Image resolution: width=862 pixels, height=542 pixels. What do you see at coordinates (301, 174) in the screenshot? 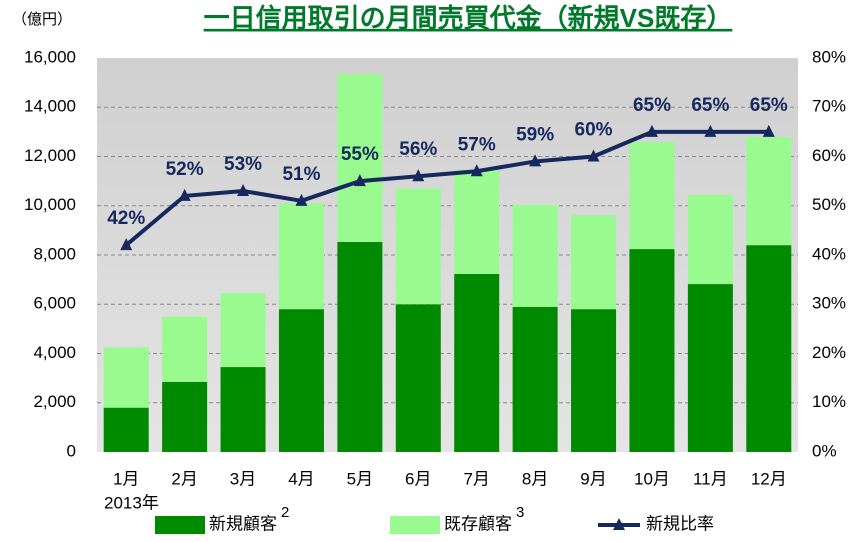
I see `data-label: 51%` at bounding box center [301, 174].